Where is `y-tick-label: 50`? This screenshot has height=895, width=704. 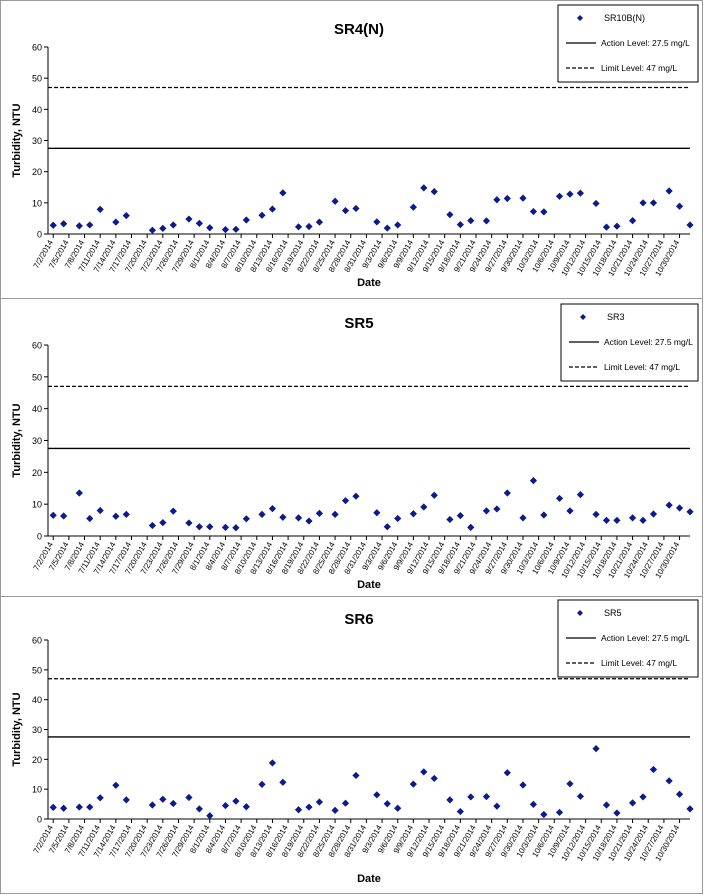 y-tick-label: 50 is located at coordinates (37, 377).